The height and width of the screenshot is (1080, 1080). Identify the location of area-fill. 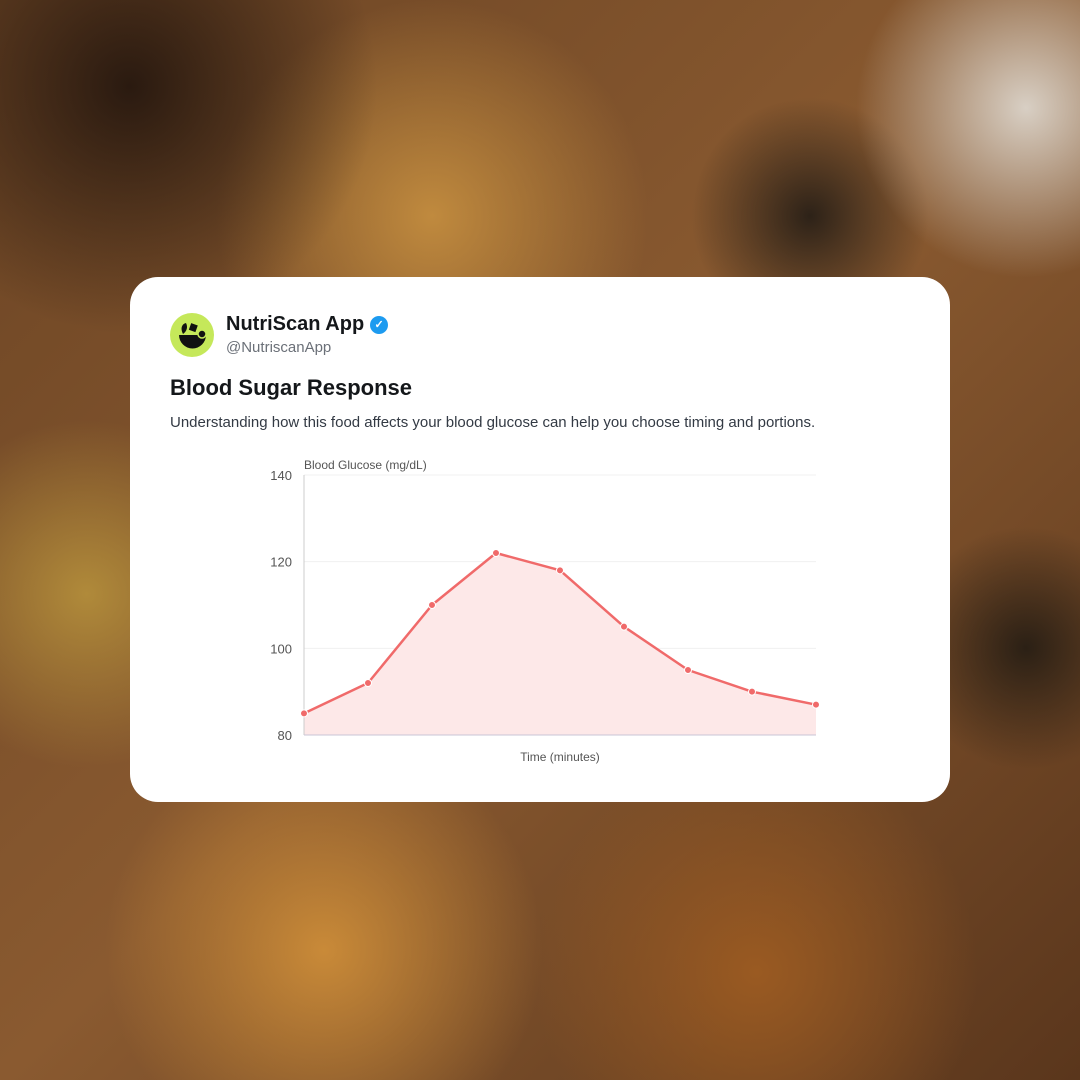
(560, 644).